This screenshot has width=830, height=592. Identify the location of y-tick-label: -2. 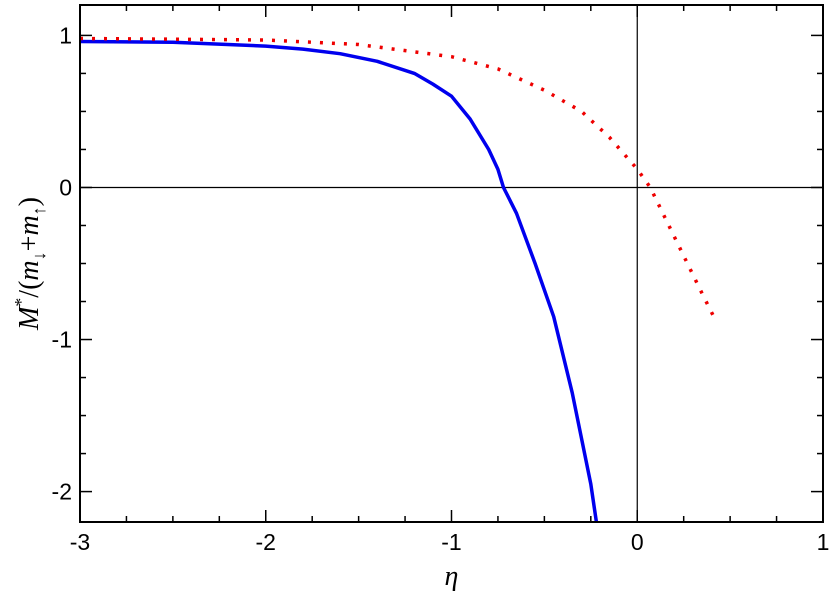
(62, 492).